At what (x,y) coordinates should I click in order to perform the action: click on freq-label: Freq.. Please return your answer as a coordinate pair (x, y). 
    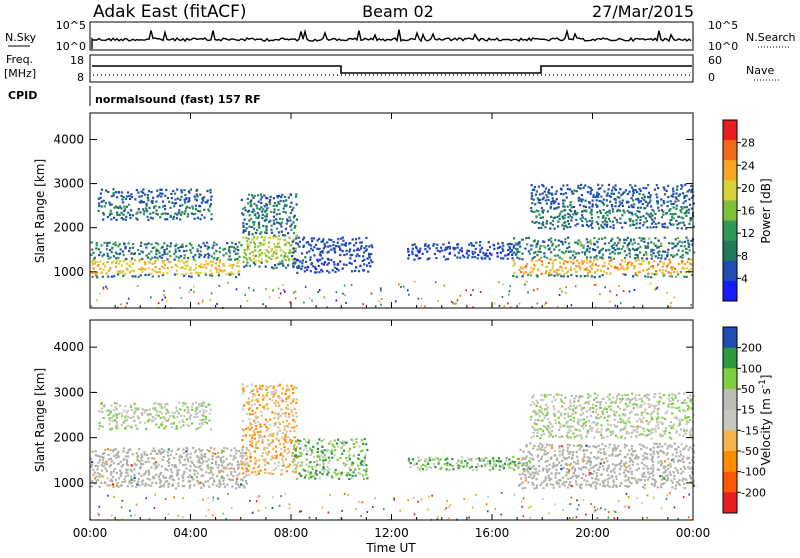
    Looking at the image, I should click on (19, 59).